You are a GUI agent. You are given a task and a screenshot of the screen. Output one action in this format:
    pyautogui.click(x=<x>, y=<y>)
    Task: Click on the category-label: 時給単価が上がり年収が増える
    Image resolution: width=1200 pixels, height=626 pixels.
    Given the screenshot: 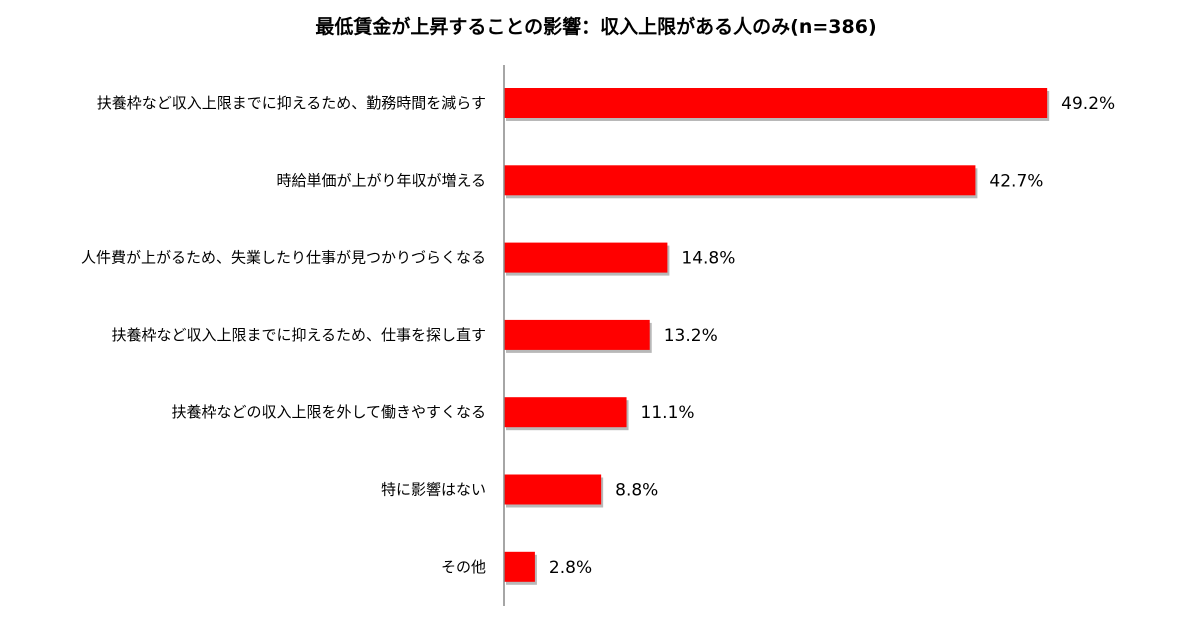 What is the action you would take?
    pyautogui.click(x=381, y=180)
    